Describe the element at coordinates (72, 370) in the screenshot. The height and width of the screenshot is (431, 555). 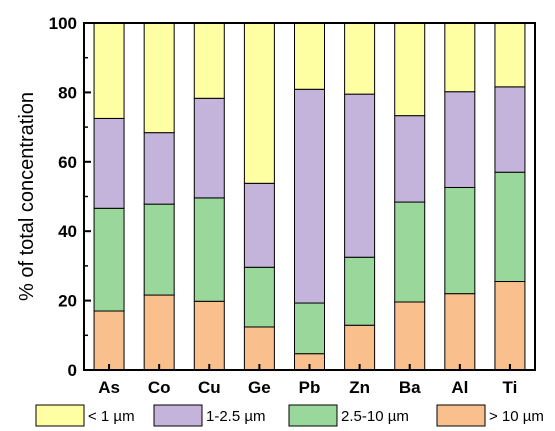
I see `y-tick-label-0: 0` at that location.